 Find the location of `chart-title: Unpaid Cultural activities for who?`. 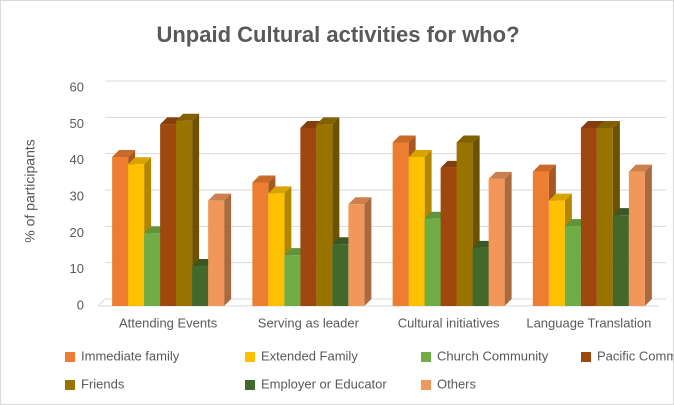

chart-title: Unpaid Cultural activities for who? is located at coordinates (337, 34).